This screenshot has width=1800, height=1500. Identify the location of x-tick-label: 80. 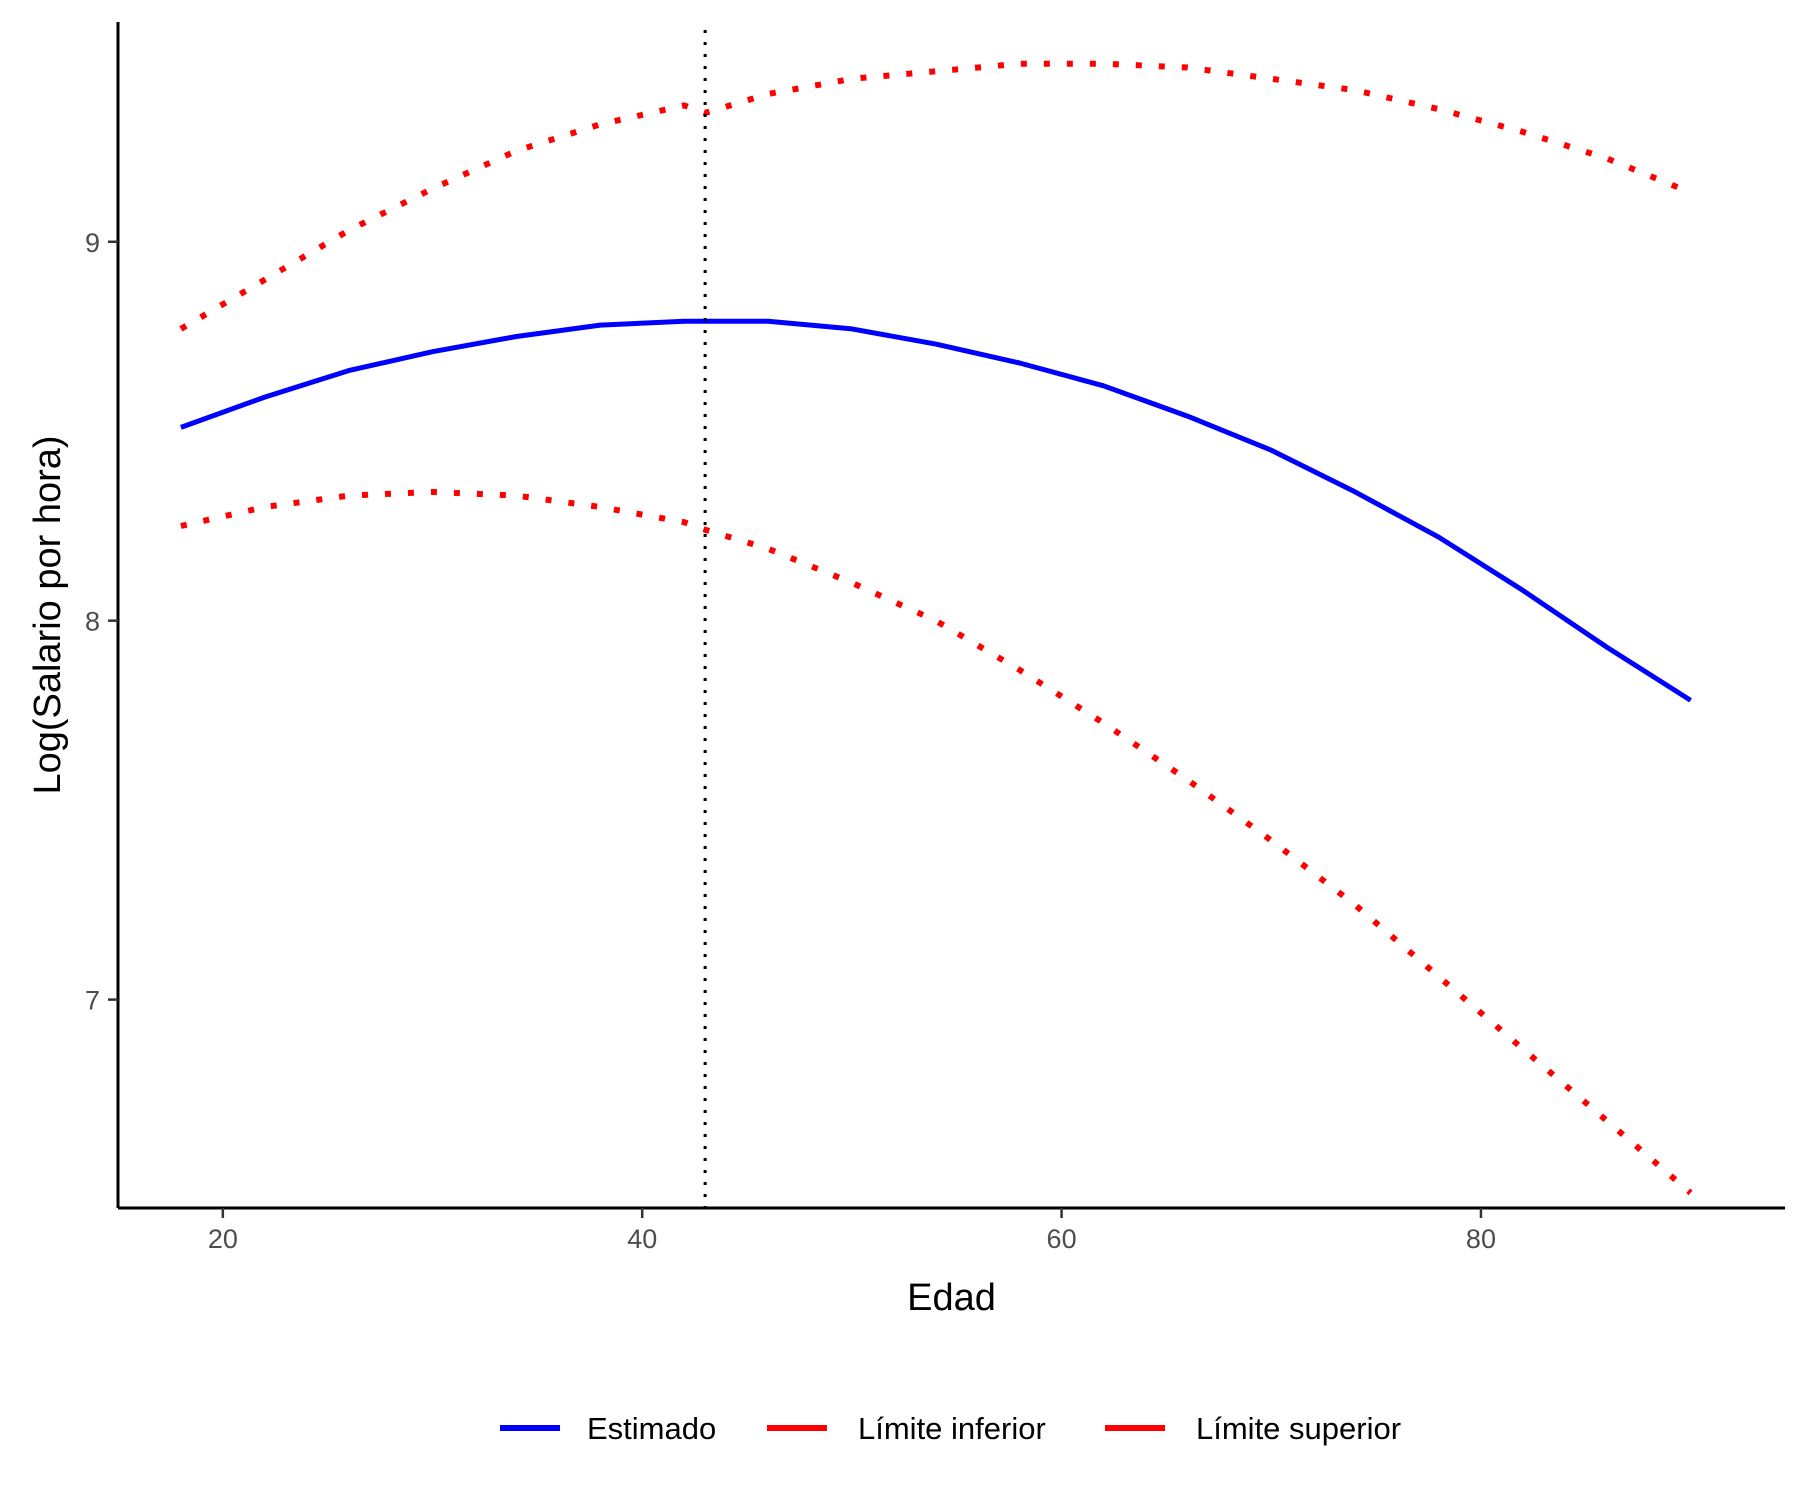
(1481, 1239).